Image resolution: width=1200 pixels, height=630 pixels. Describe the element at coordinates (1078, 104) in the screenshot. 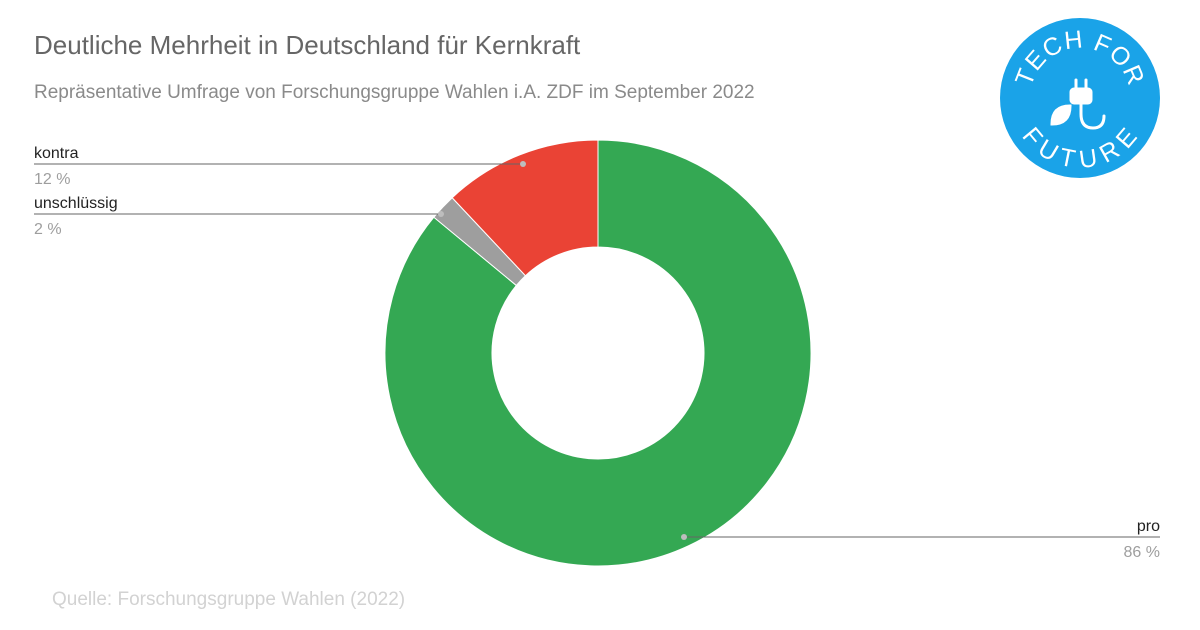

I see `plug-leaf-icon` at that location.